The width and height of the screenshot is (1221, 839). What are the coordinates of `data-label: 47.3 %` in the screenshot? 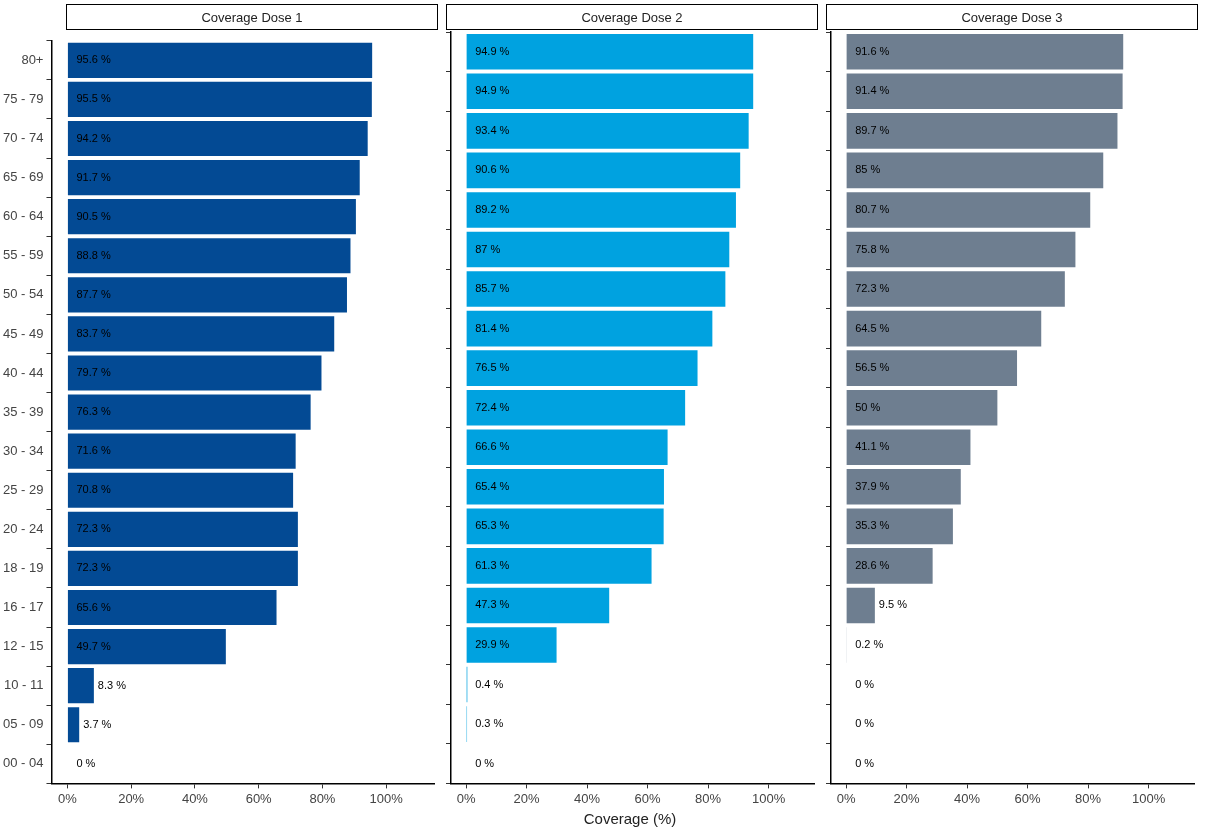 It's located at (492, 604).